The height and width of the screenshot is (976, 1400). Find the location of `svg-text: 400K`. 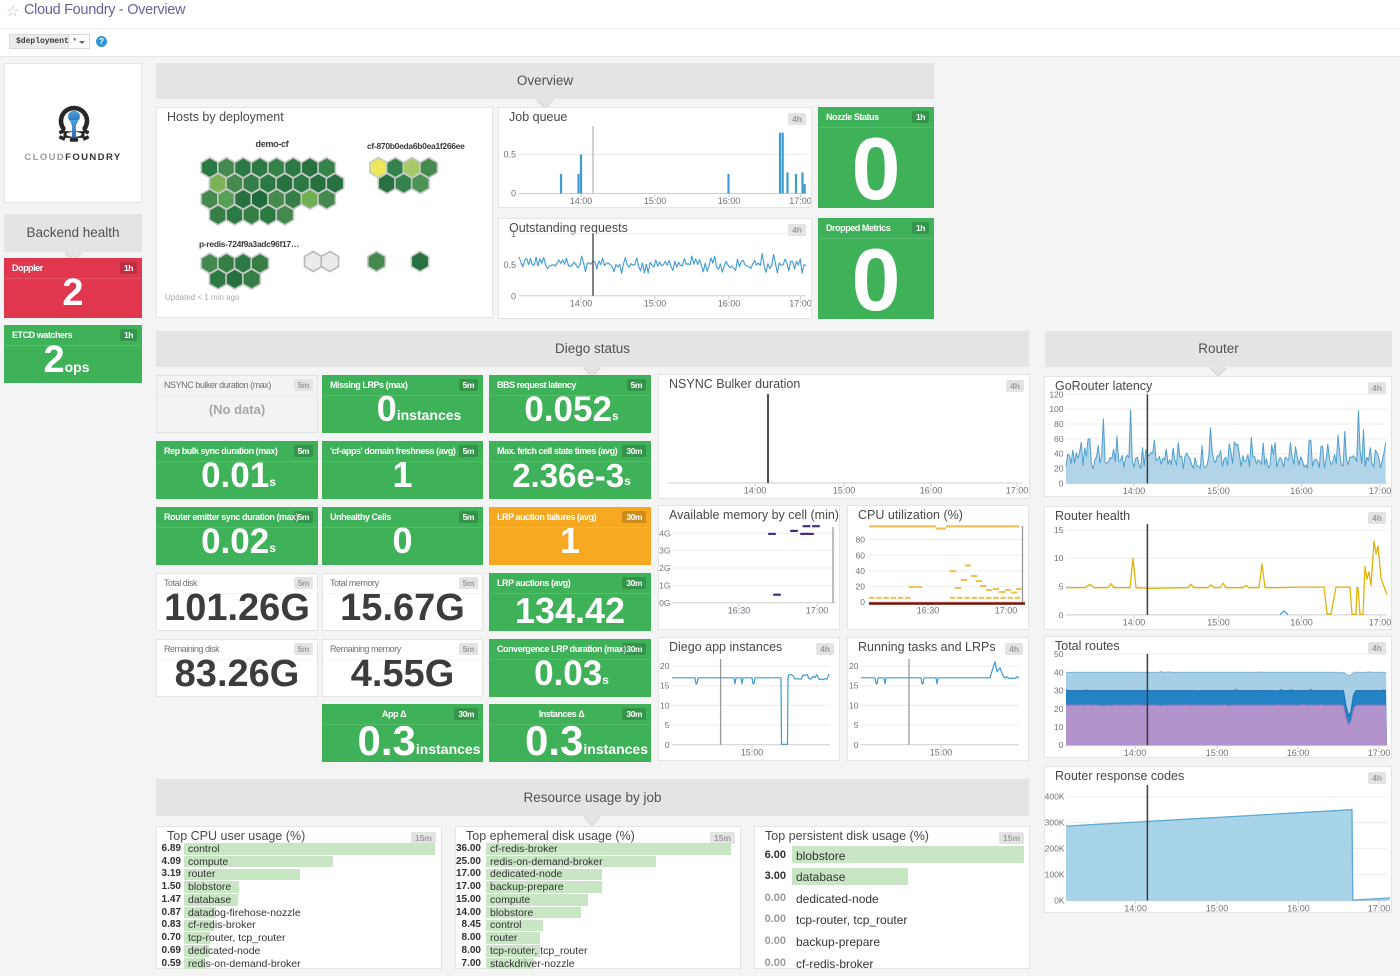

svg-text: 400K is located at coordinates (1055, 797).